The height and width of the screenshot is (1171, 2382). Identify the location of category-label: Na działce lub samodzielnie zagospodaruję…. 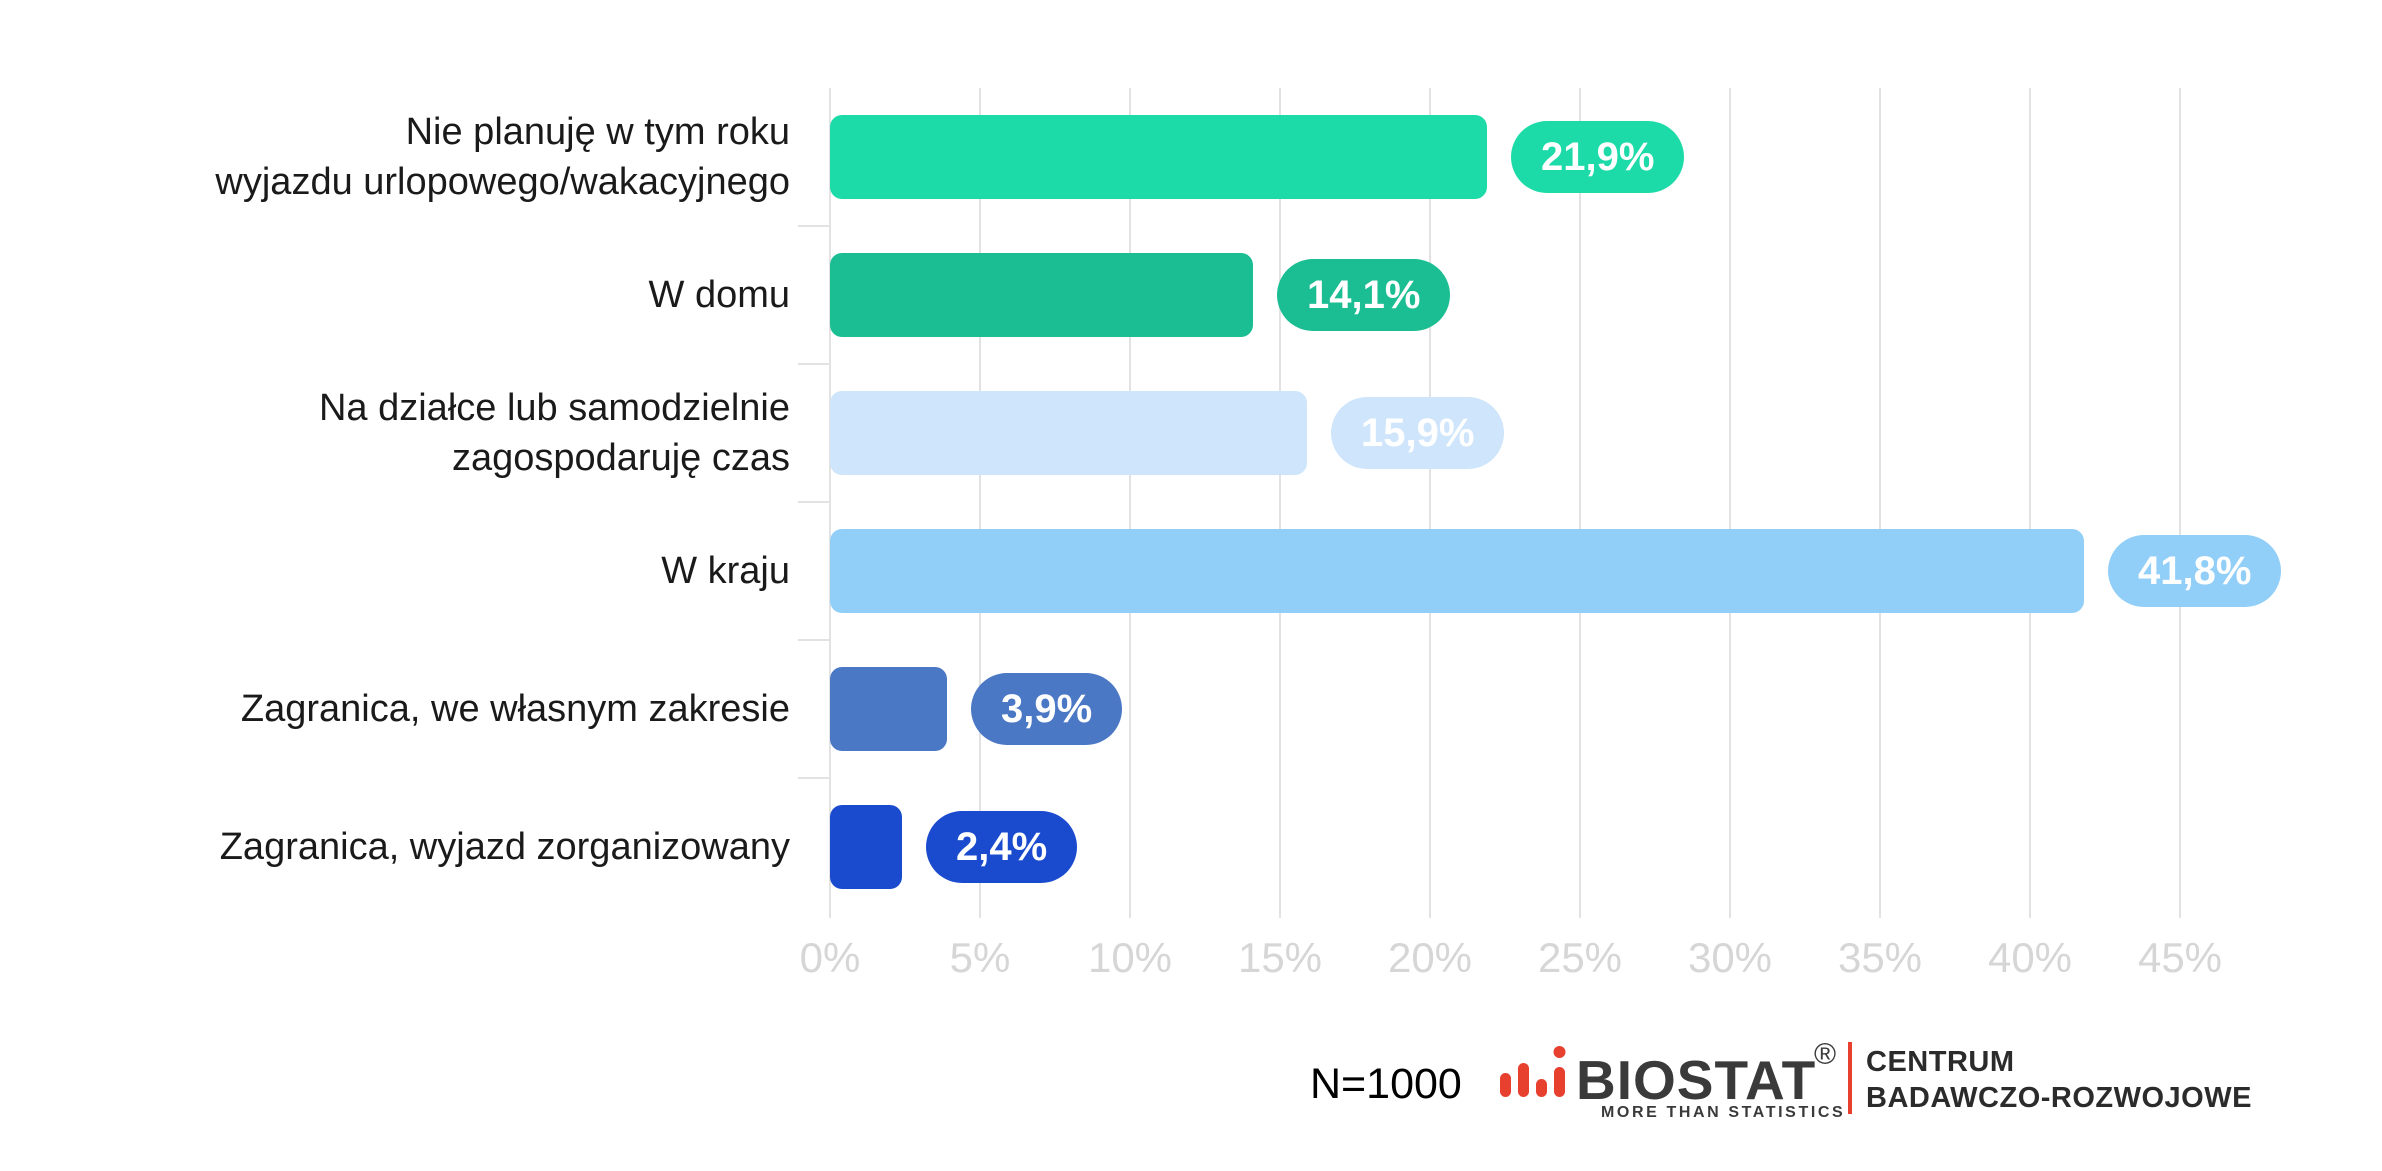
(554, 433).